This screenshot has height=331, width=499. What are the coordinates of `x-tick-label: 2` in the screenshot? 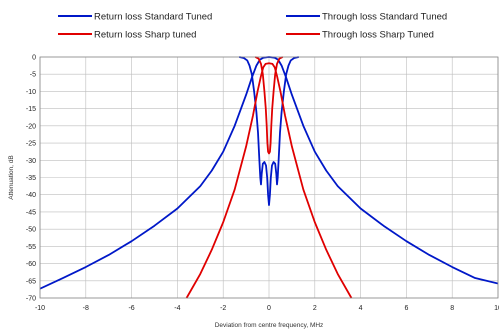 It's located at (315, 308).